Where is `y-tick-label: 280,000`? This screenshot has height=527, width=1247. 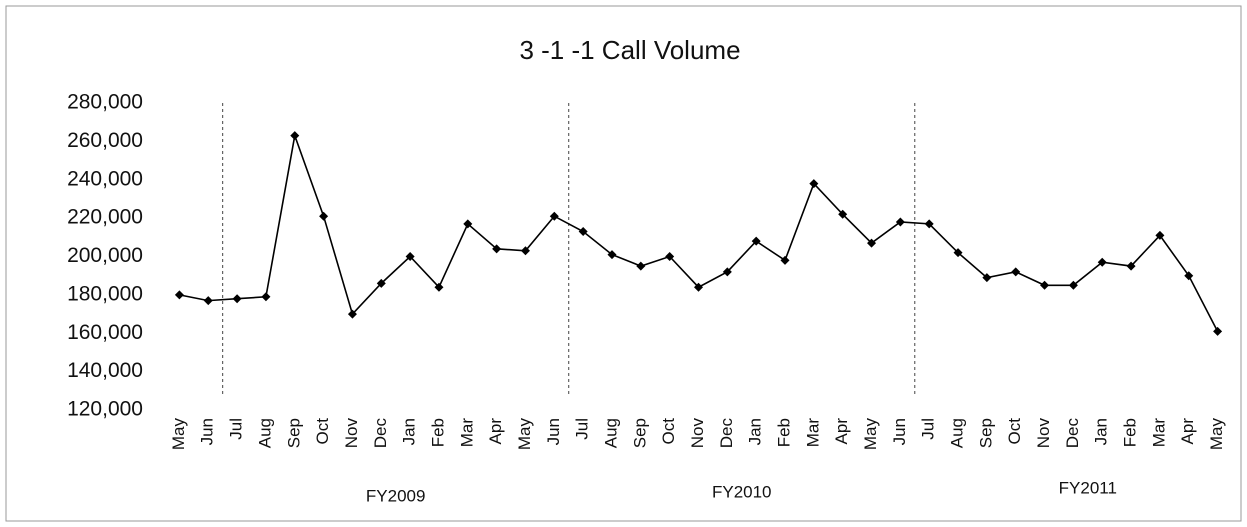
y-tick-label: 280,000 is located at coordinates (105, 102).